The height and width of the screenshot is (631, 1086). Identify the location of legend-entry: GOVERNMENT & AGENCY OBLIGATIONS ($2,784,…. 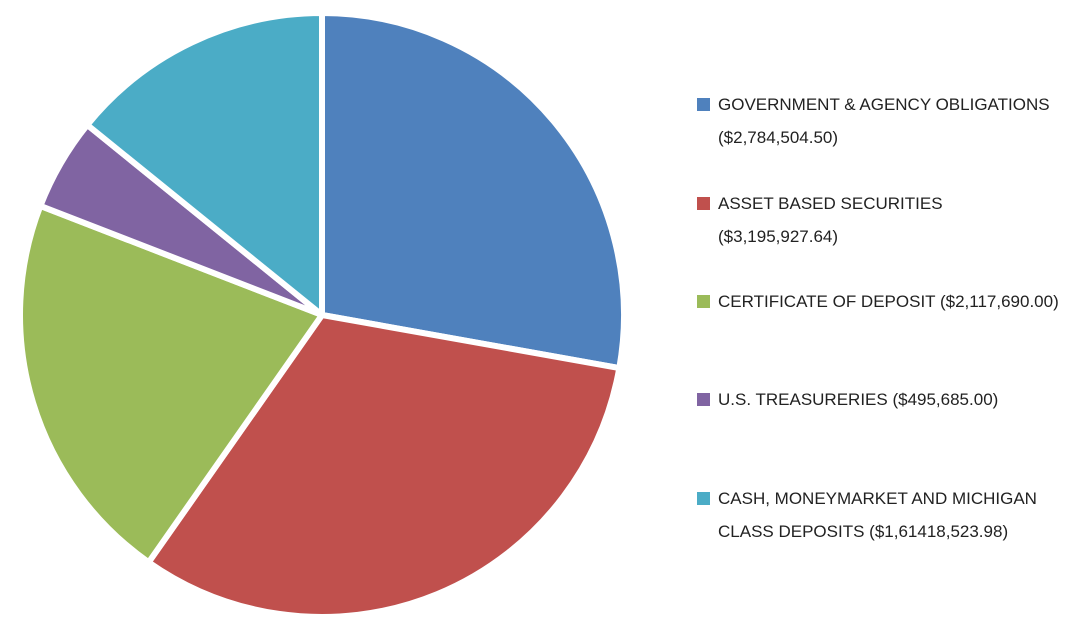
(882, 121).